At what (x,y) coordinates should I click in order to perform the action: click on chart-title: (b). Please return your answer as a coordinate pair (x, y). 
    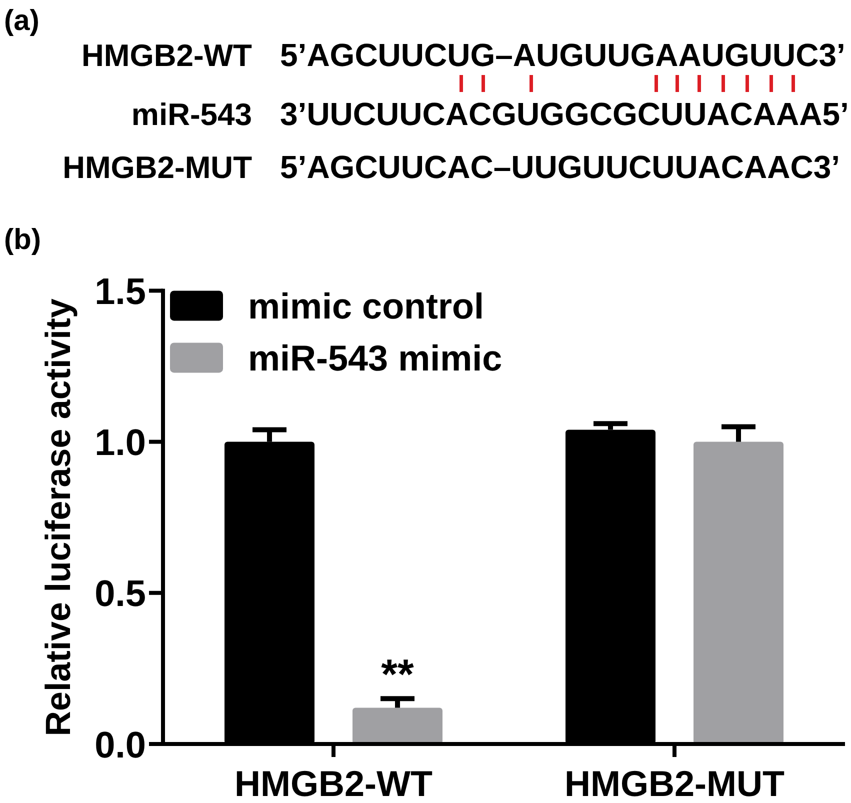
    Looking at the image, I should click on (23, 240).